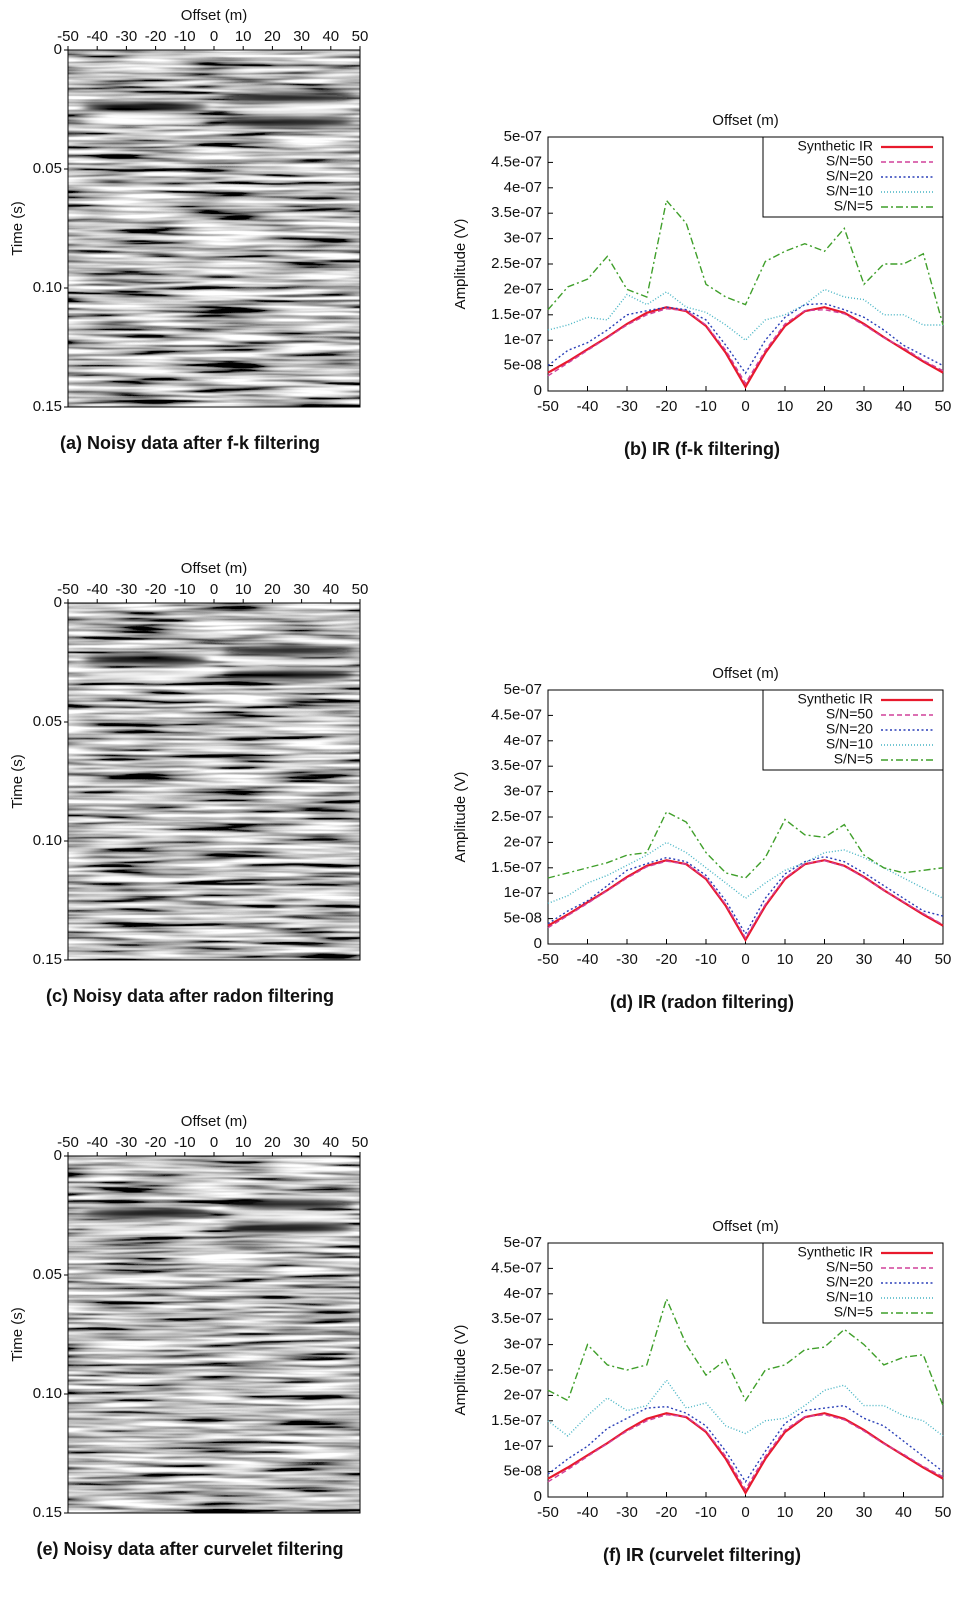  I want to click on legend-label: S/N=10, so click(849, 191).